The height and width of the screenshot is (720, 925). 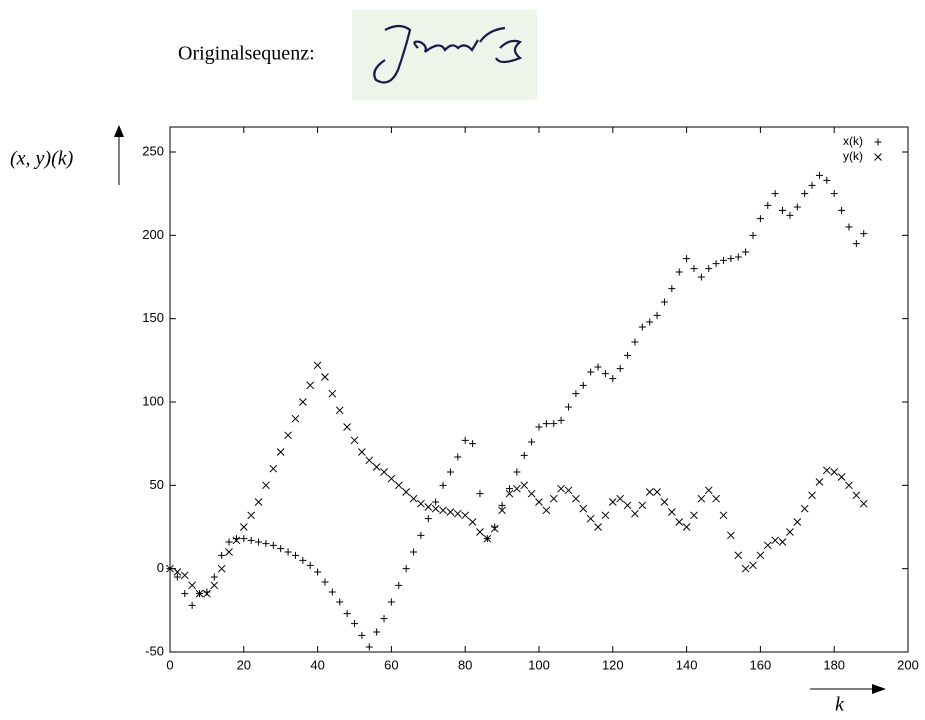 I want to click on legend-label: y(k), so click(x=853, y=156).